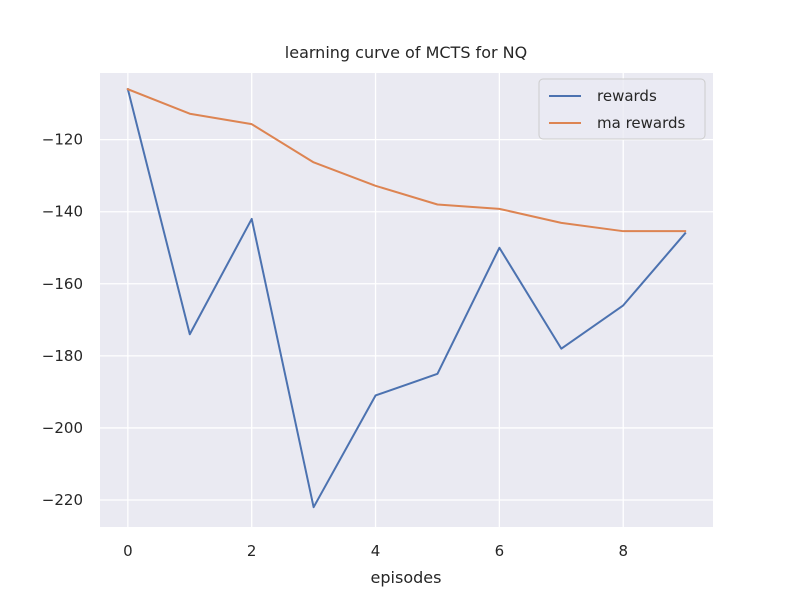 Image resolution: width=794 pixels, height=591 pixels. What do you see at coordinates (623, 551) in the screenshot?
I see `x-tick-label: 8` at bounding box center [623, 551].